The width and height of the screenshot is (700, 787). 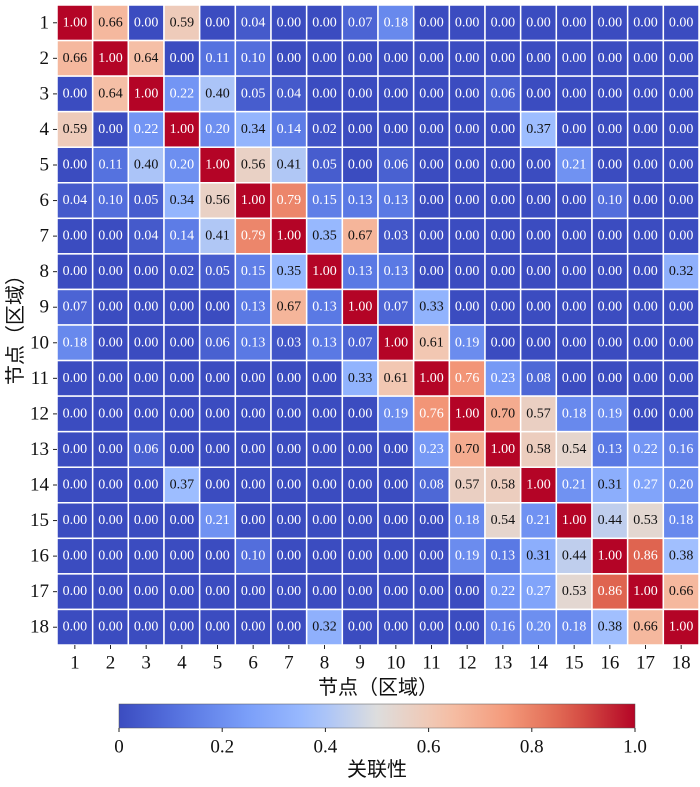 I want to click on y-tick-label: 12, so click(x=39, y=413).